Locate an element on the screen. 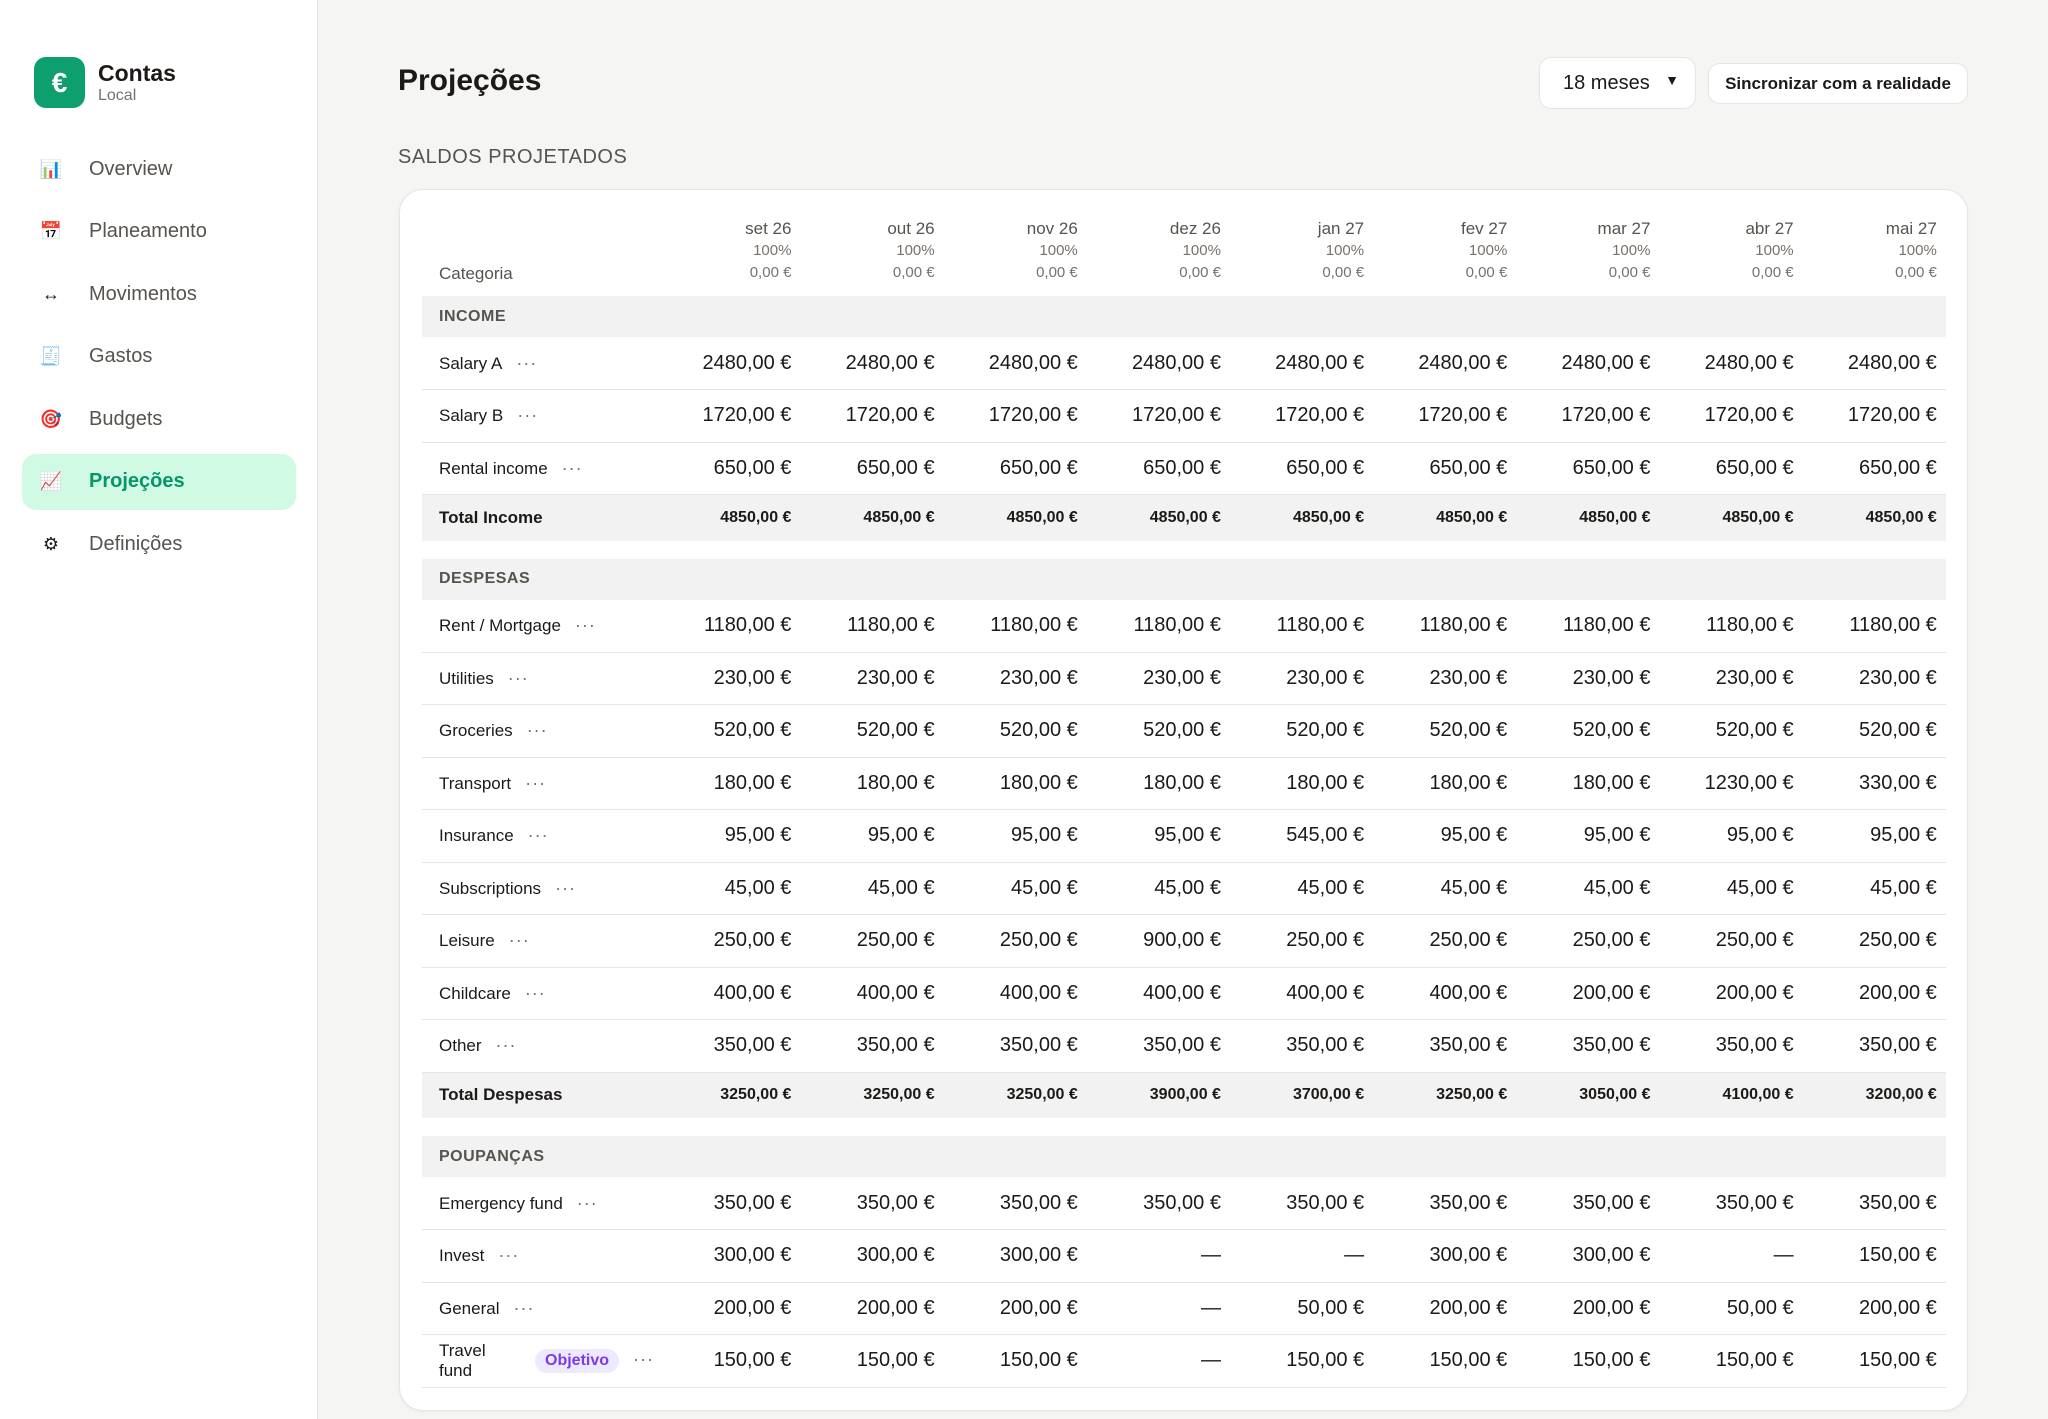  value-cell: — is located at coordinates (1161, 1308).